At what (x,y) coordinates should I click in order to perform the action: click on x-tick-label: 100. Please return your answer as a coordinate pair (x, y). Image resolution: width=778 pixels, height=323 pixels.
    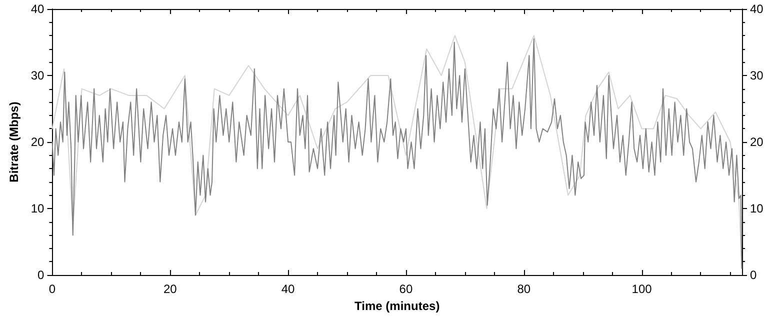
    Looking at the image, I should click on (642, 289).